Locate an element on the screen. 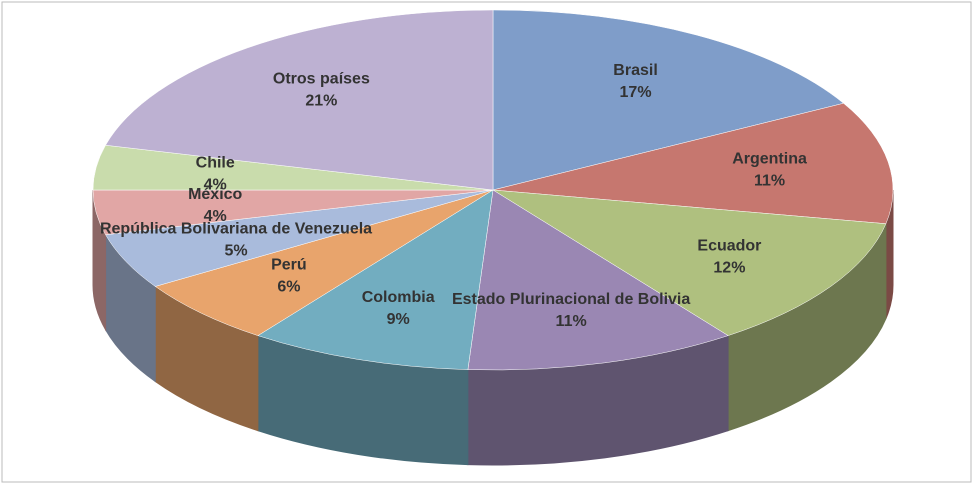 This screenshot has height=486, width=975. slice-value-label: 21% is located at coordinates (321, 101).